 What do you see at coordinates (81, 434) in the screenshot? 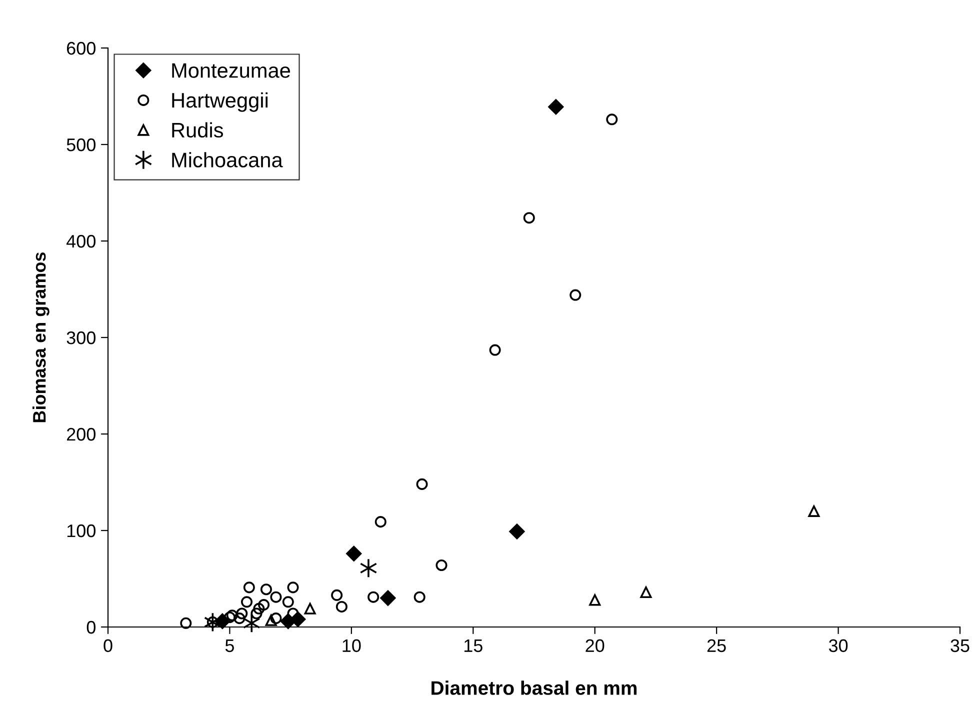
I see `y-tick-label: 200` at bounding box center [81, 434].